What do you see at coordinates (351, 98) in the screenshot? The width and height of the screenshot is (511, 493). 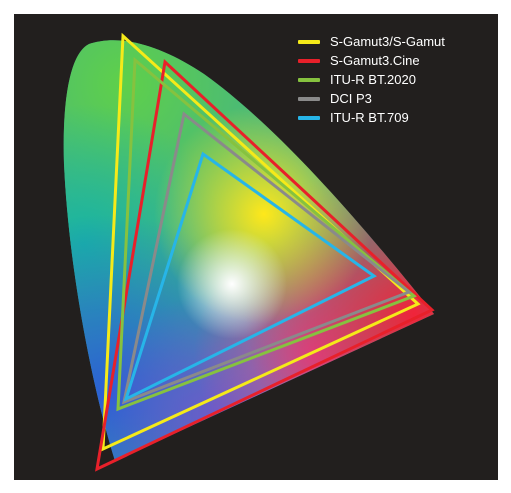 I see `legend-label: DCI P3` at bounding box center [351, 98].